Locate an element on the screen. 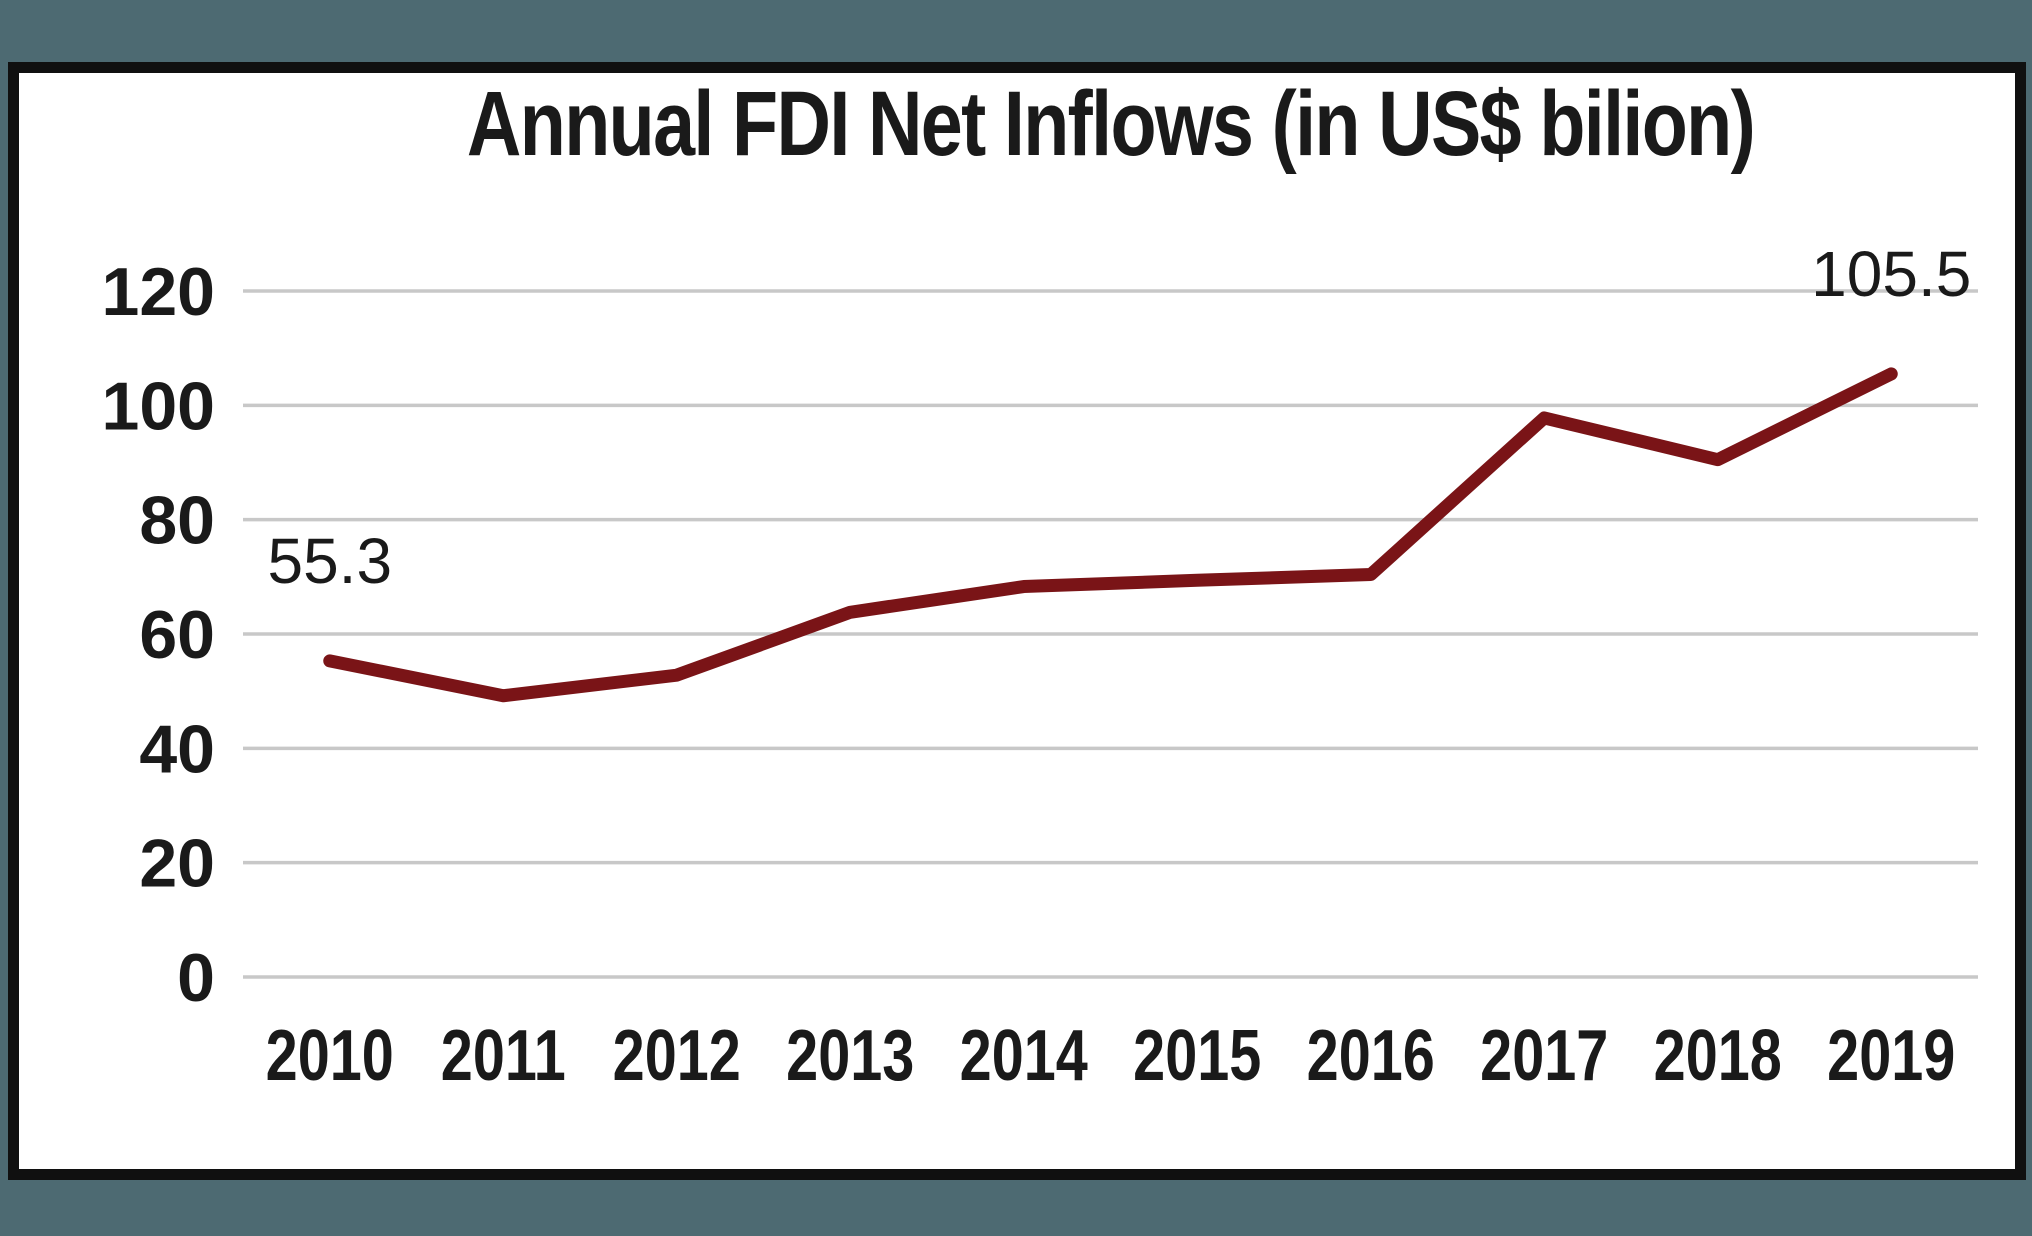 This screenshot has width=2032, height=1236. x-tick-label: 2010 is located at coordinates (330, 1055).